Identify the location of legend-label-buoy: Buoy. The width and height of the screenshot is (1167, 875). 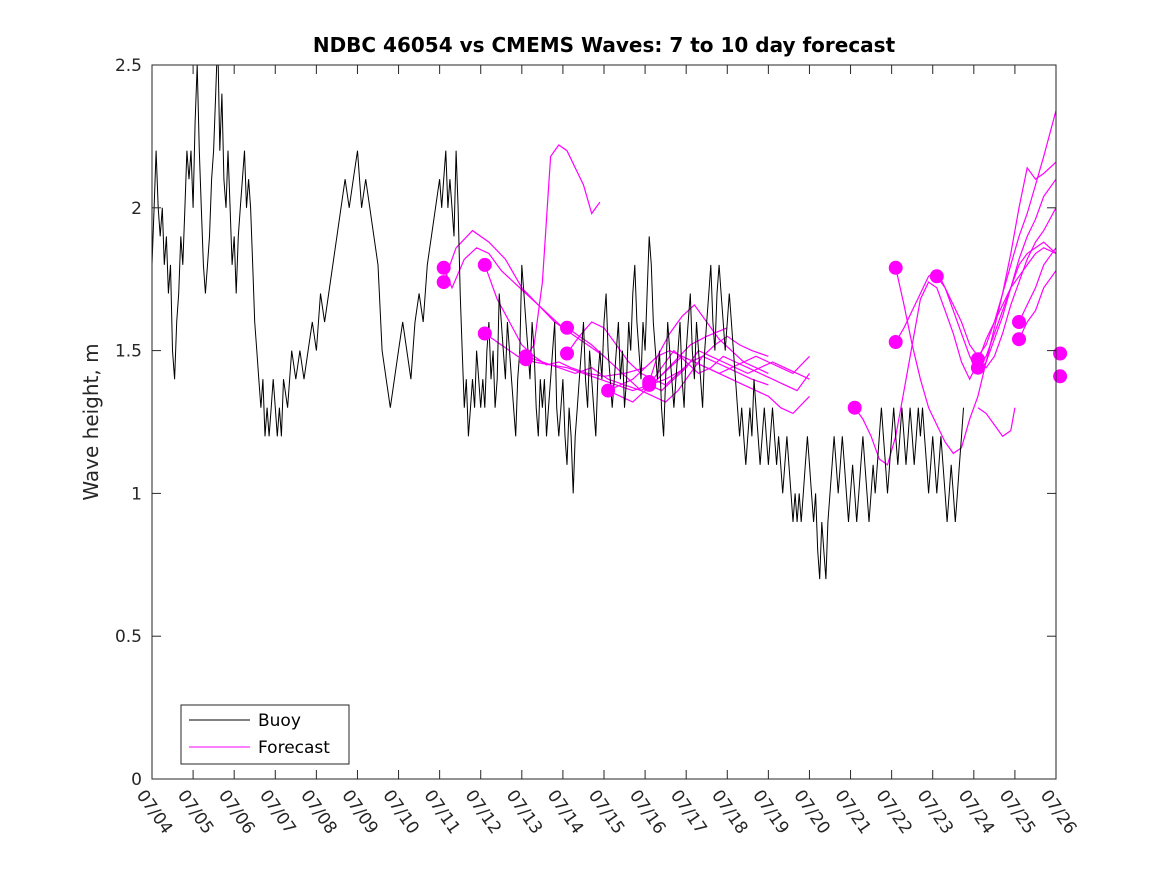
(279, 721).